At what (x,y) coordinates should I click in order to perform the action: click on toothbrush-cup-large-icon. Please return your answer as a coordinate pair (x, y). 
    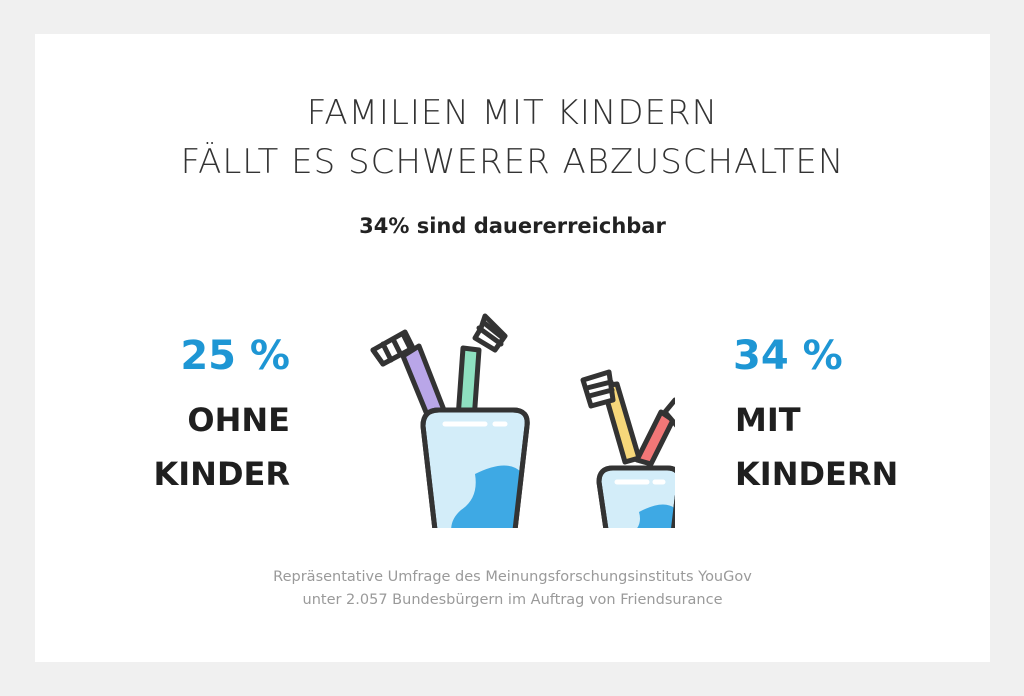
    Looking at the image, I should click on (450, 420).